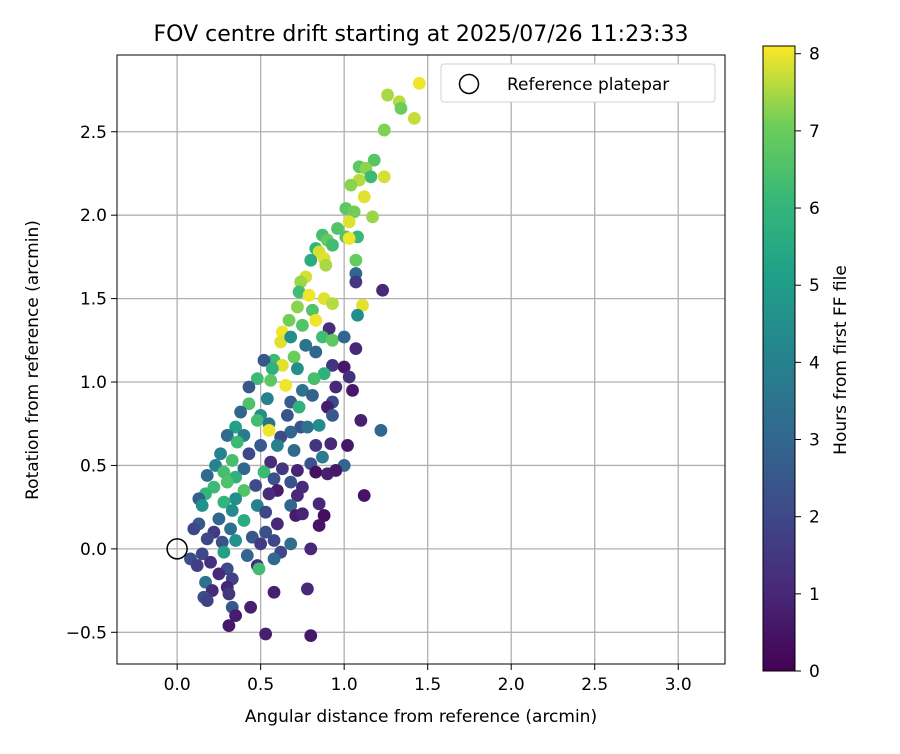 This screenshot has width=900, height=754. What do you see at coordinates (594, 685) in the screenshot?
I see `x-tick-label: 2.5` at bounding box center [594, 685].